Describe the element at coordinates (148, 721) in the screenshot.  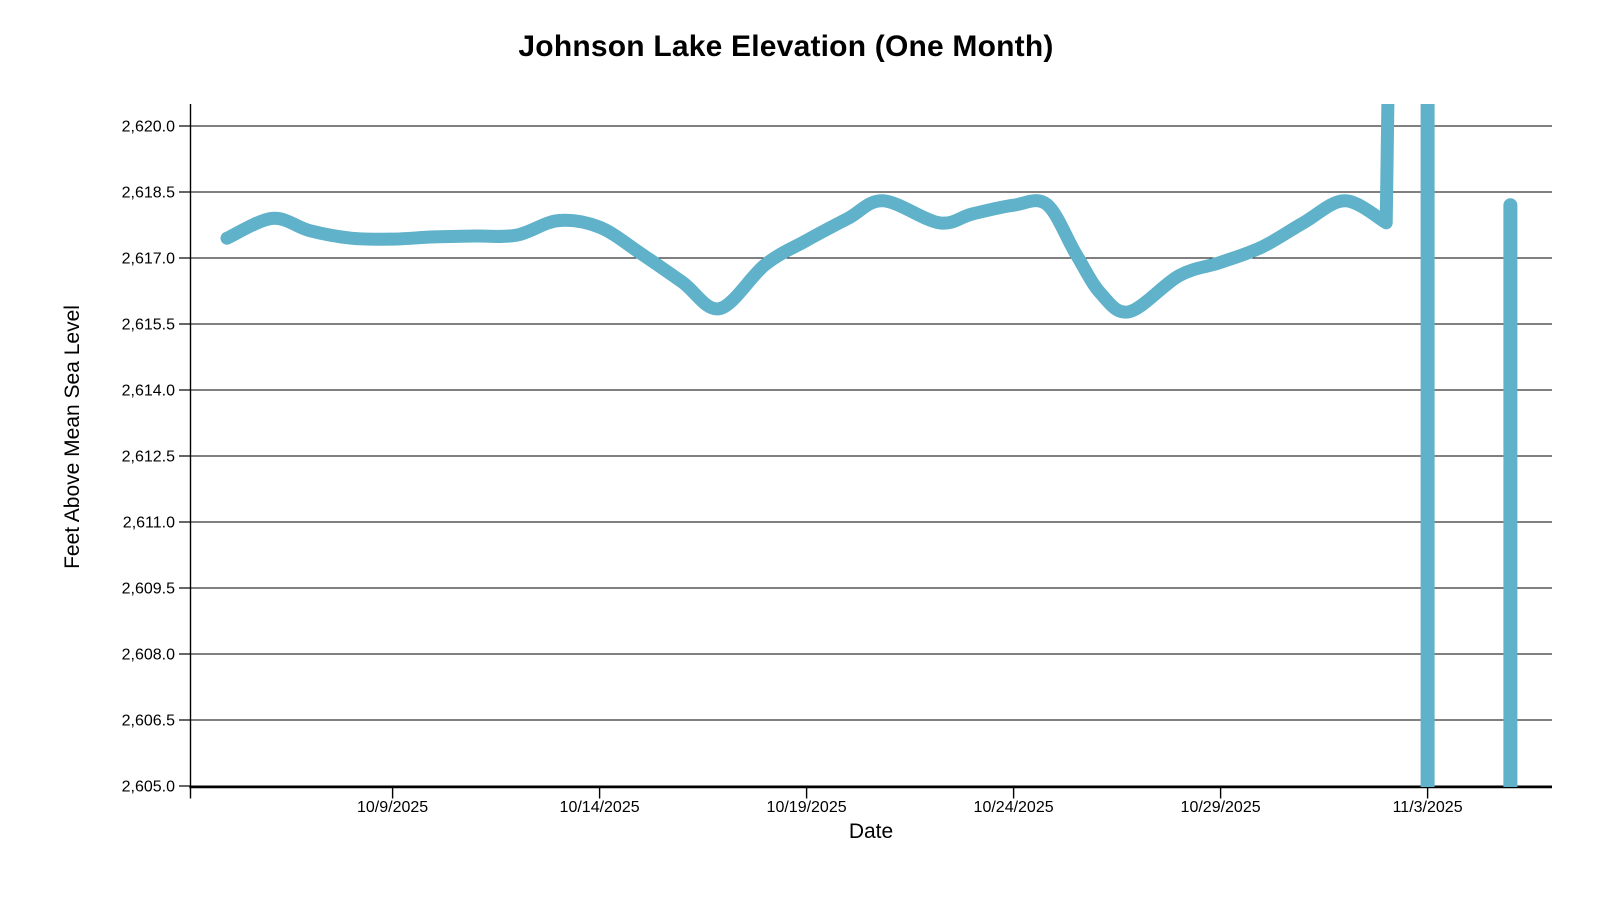
I see `y-tick-label: 2,606.5` at that location.